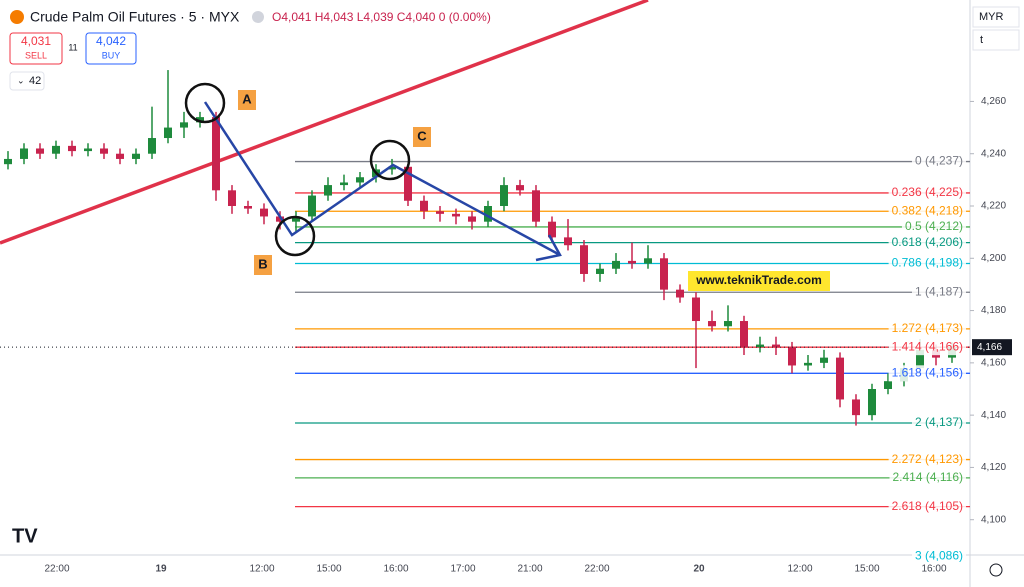 This screenshot has height=587, width=1024. Describe the element at coordinates (992, 347) in the screenshot. I see `last-price-box` at that location.